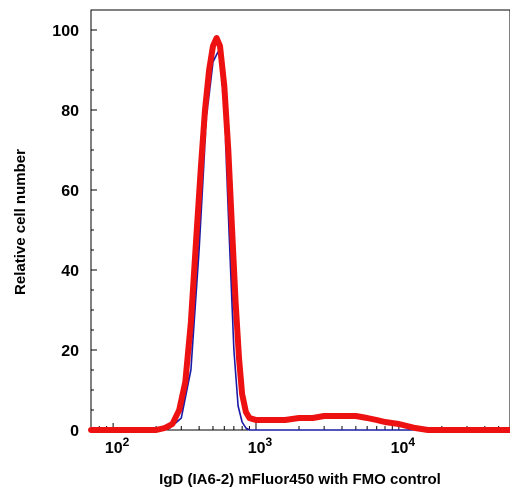 The height and width of the screenshot is (498, 510). What do you see at coordinates (70, 191) in the screenshot?
I see `y-tick-label: 60` at bounding box center [70, 191].